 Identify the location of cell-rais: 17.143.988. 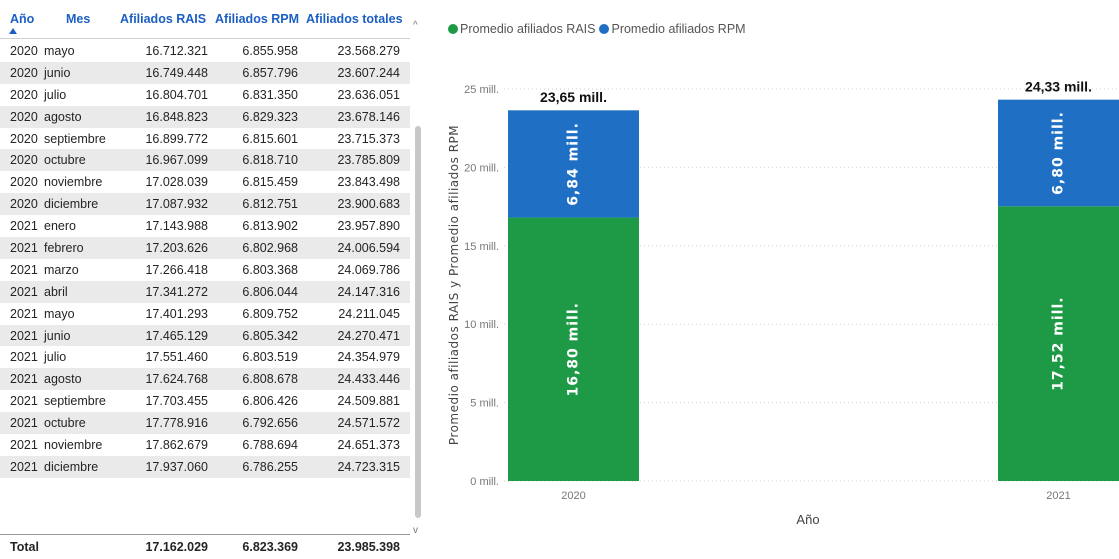
(176, 226).